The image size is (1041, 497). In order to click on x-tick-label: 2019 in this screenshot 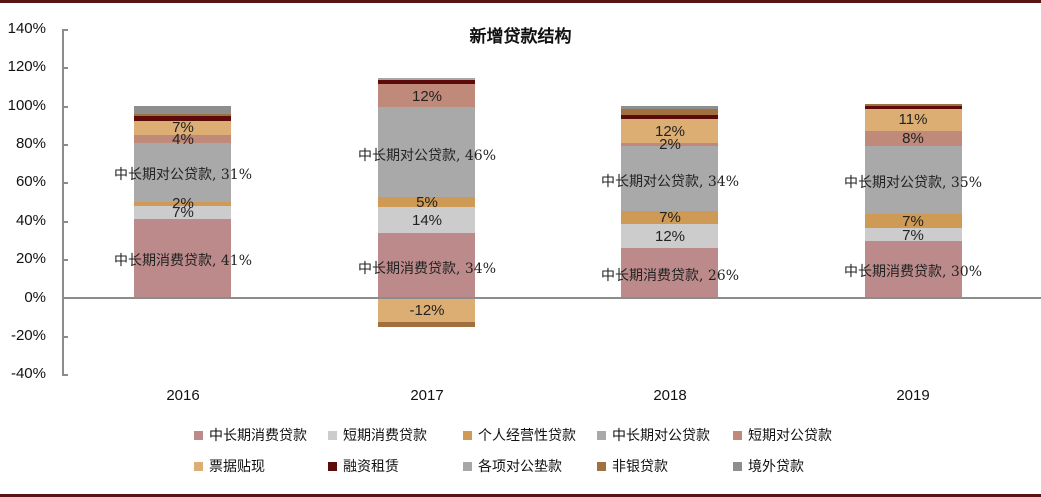, I will do `click(913, 395)`.